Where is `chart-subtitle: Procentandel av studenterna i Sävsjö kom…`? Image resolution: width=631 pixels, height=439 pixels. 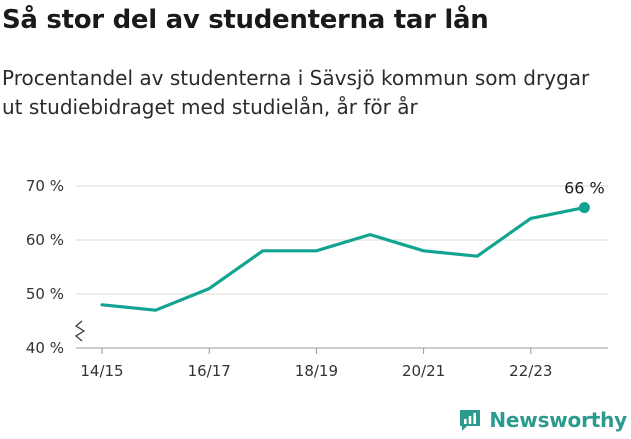
chart-subtitle: Procentandel av studenterna i Sävsjö kom… is located at coordinates (296, 92).